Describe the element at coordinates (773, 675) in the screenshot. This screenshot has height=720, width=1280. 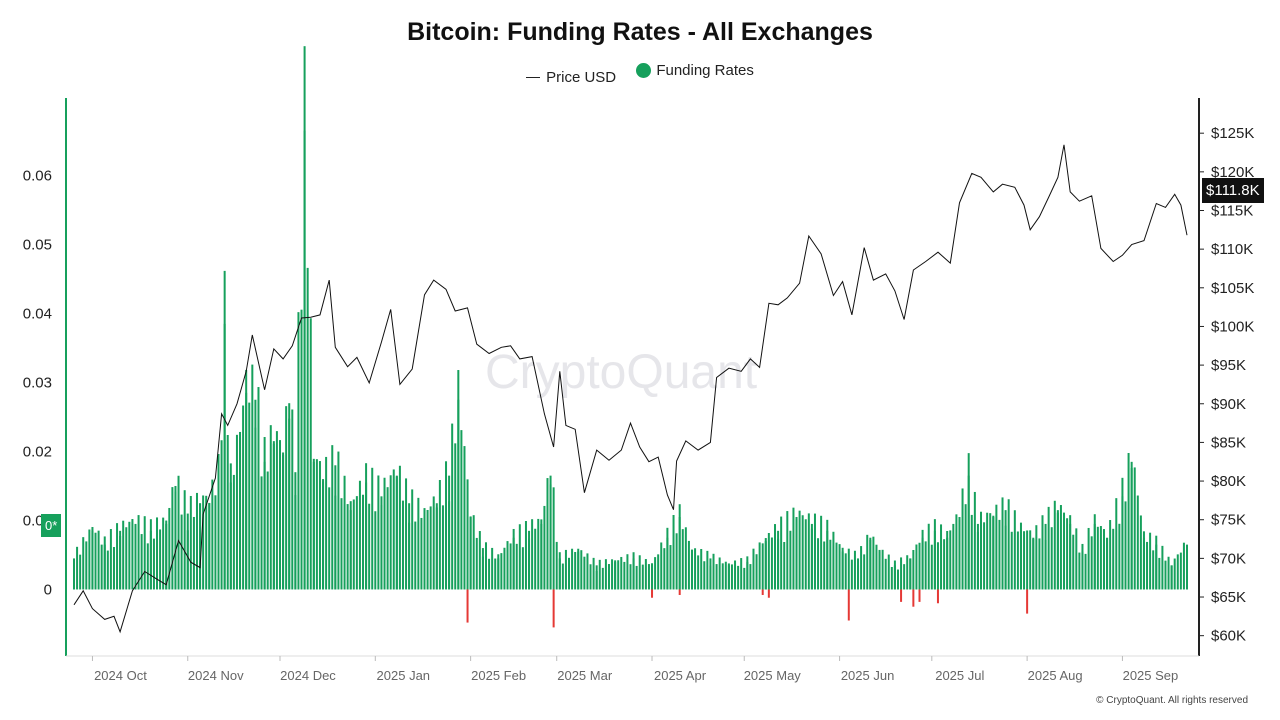
I see `x-tick-label: 2025 May` at that location.